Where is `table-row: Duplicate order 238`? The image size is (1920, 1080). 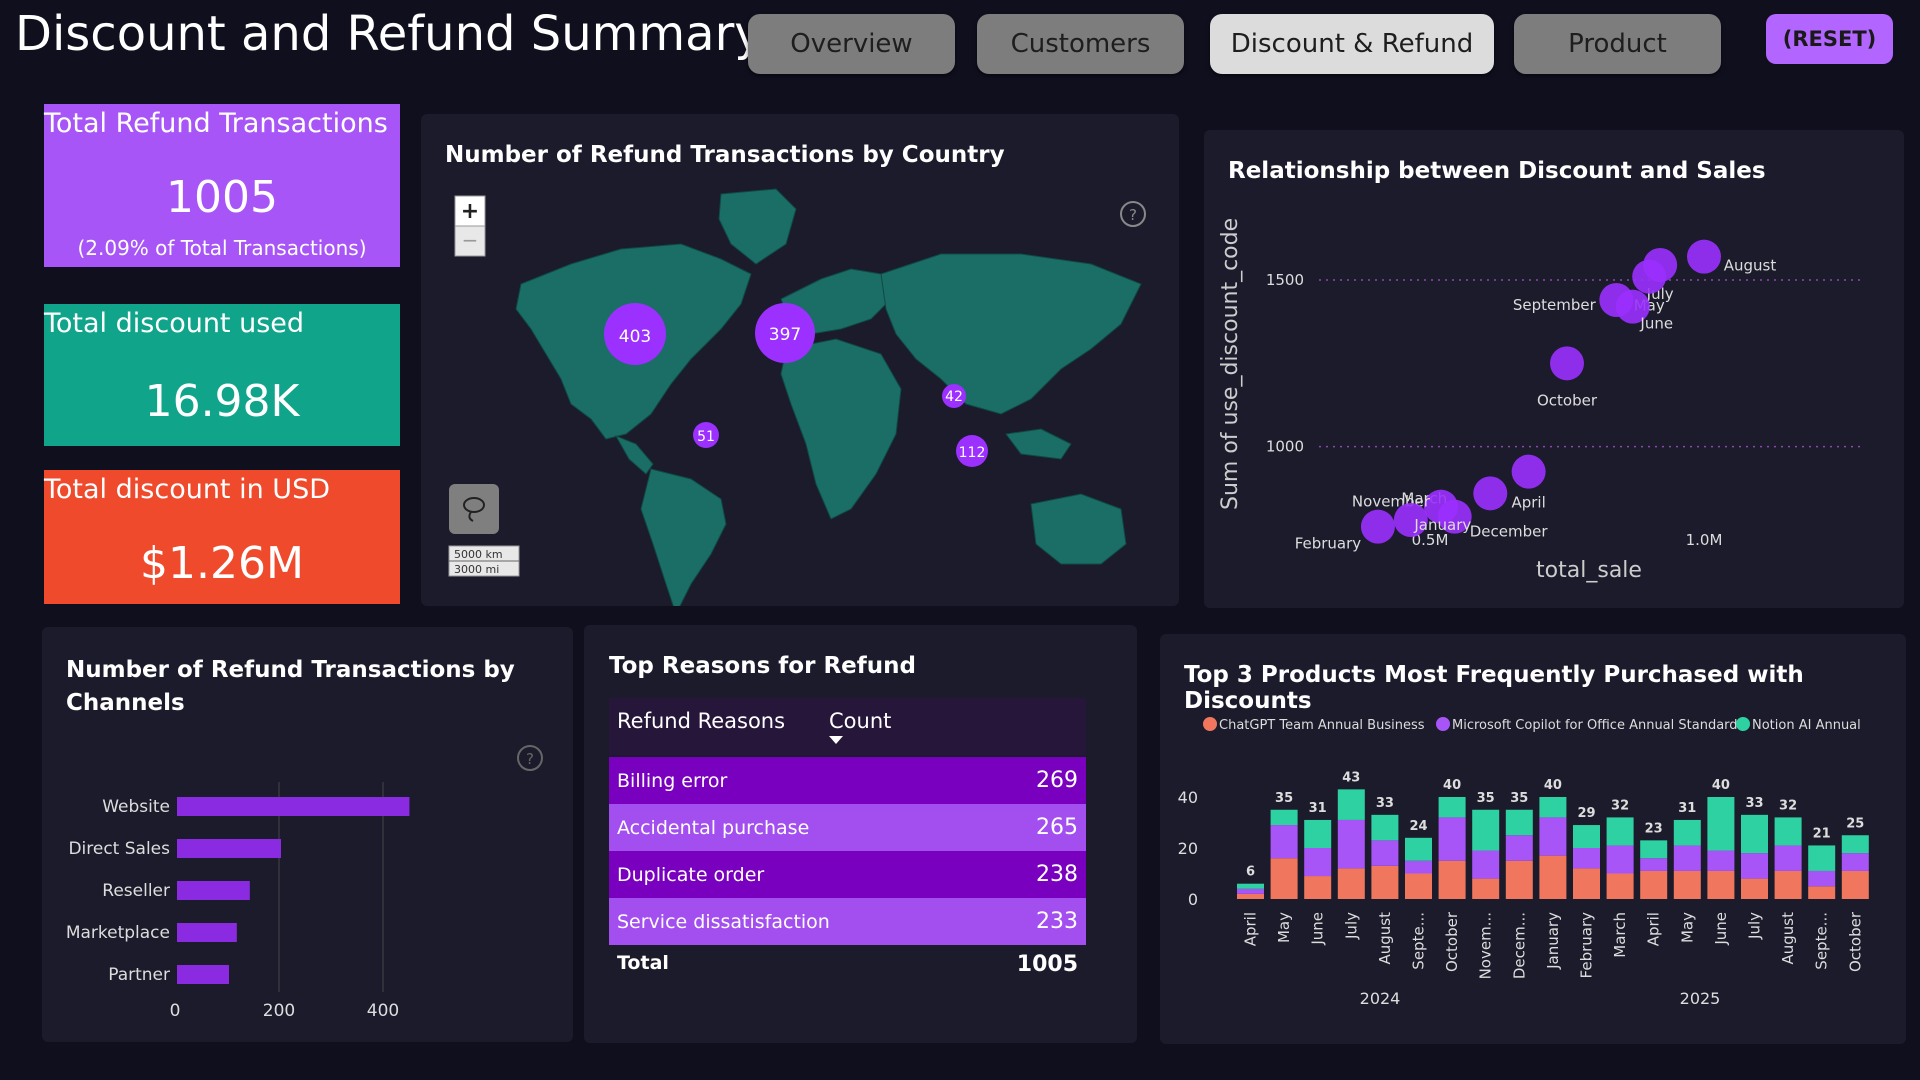
table-row: Duplicate order 238 is located at coordinates (847, 874).